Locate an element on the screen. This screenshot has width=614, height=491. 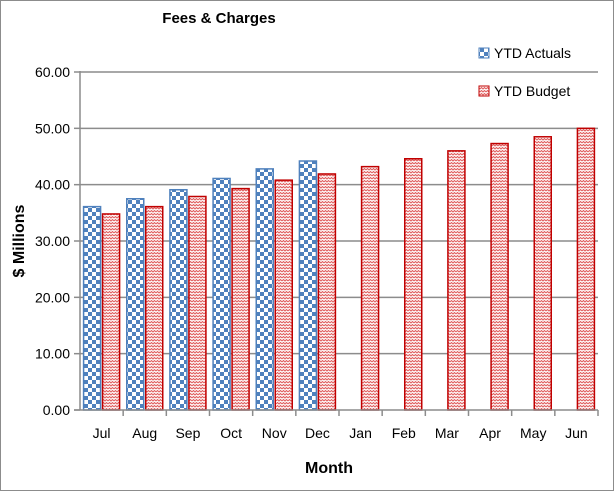
x-tick-label: Jul is located at coordinates (102, 433).